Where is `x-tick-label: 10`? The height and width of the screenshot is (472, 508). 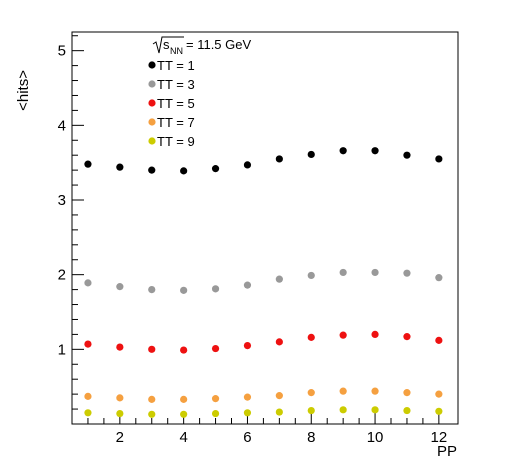 x-tick-label: 10 is located at coordinates (375, 437).